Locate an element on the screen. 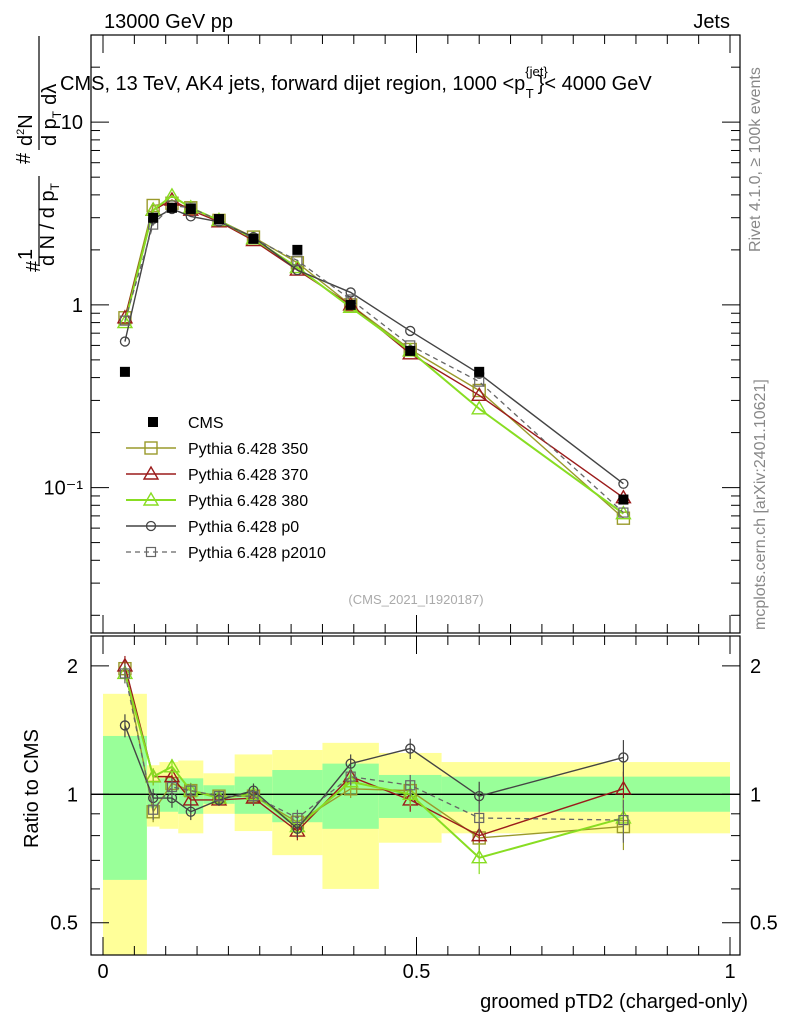 This screenshot has width=786, height=1024. legend-label-p370: Pythia 6.428 370 is located at coordinates (248, 475).